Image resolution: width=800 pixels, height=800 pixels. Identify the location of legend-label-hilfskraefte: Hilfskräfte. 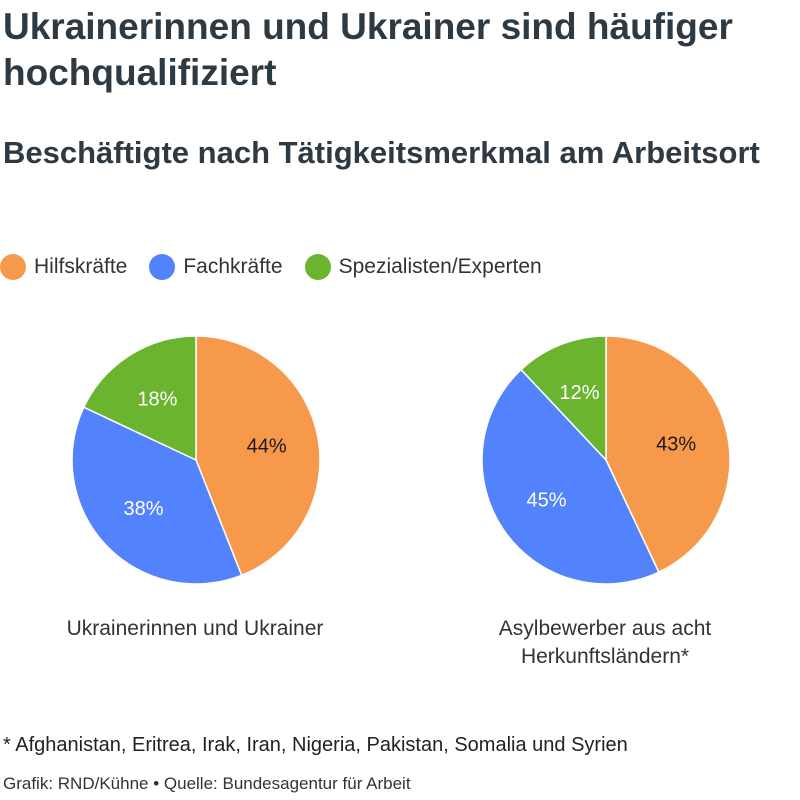
(81, 266).